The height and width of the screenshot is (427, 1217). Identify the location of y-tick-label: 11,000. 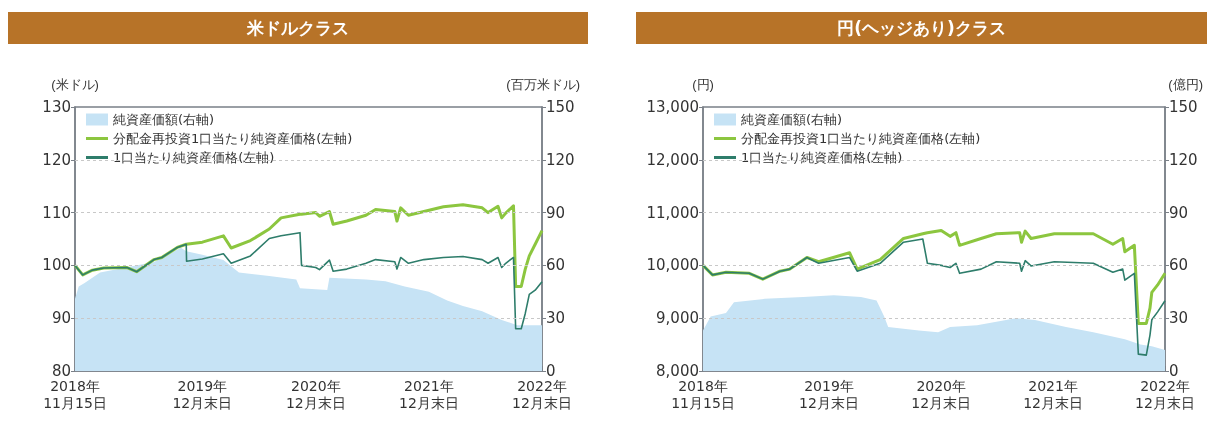
(672, 212).